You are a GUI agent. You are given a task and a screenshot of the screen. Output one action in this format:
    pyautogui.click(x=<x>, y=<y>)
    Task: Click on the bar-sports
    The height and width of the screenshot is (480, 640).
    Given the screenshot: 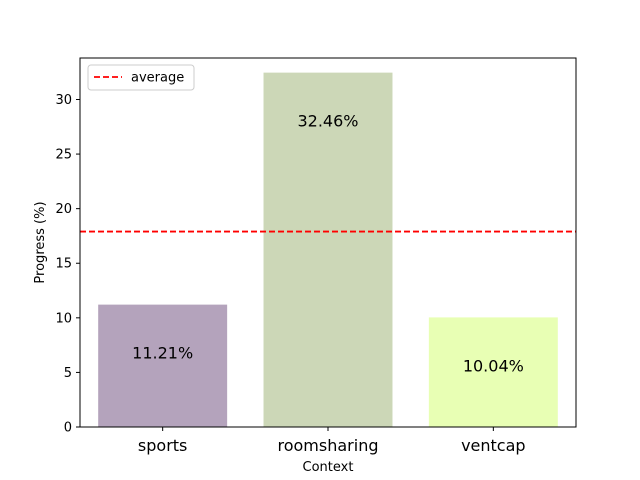 What is the action you would take?
    pyautogui.click(x=163, y=365)
    